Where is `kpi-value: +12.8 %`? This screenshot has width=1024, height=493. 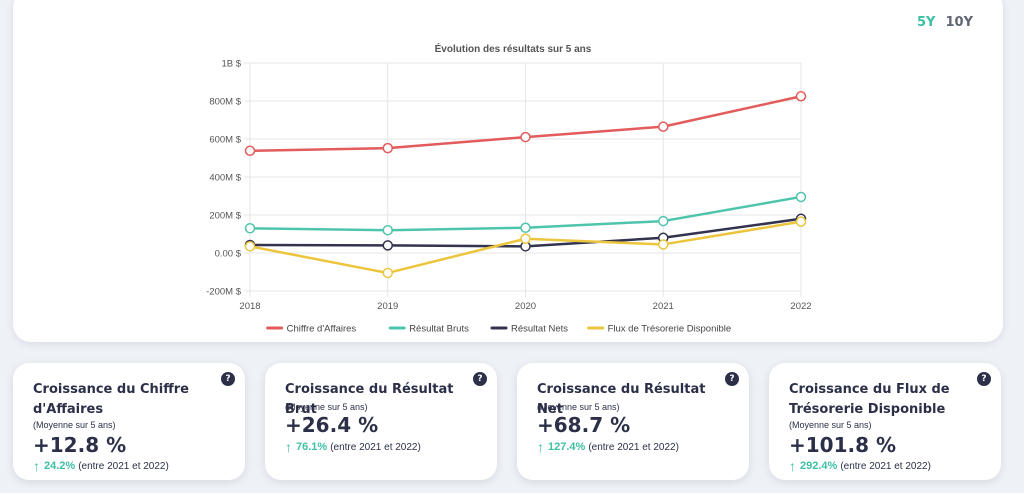 kpi-value: +12.8 % is located at coordinates (80, 445).